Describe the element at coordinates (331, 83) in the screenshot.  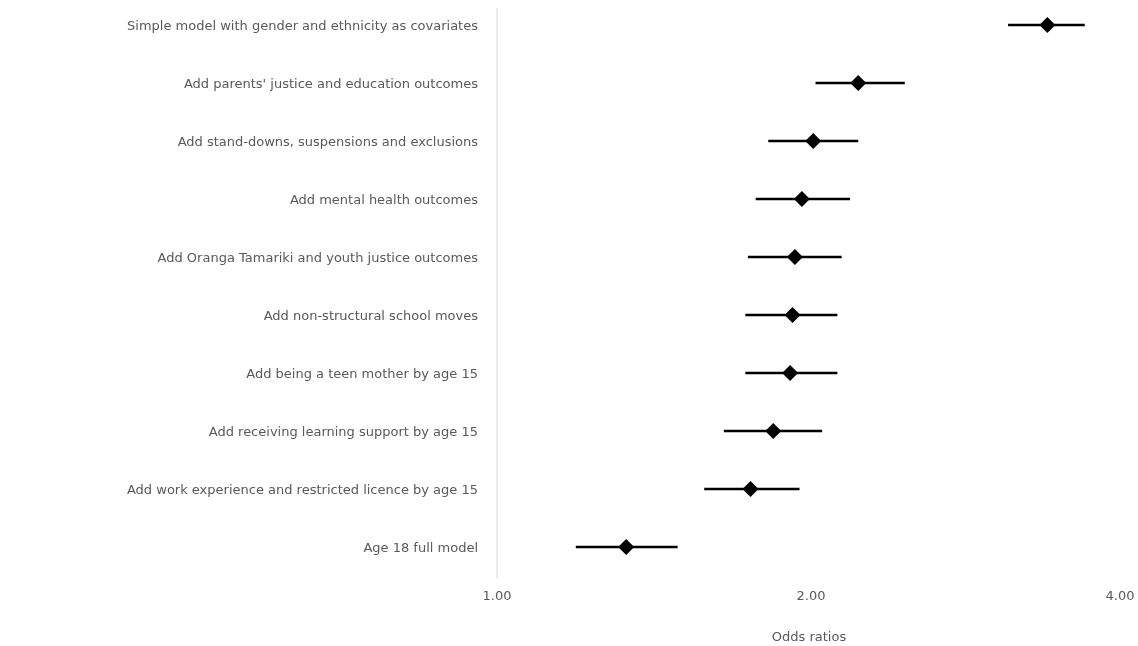
I see `y-tick-label: Add parents' justice and education outcomes` at that location.